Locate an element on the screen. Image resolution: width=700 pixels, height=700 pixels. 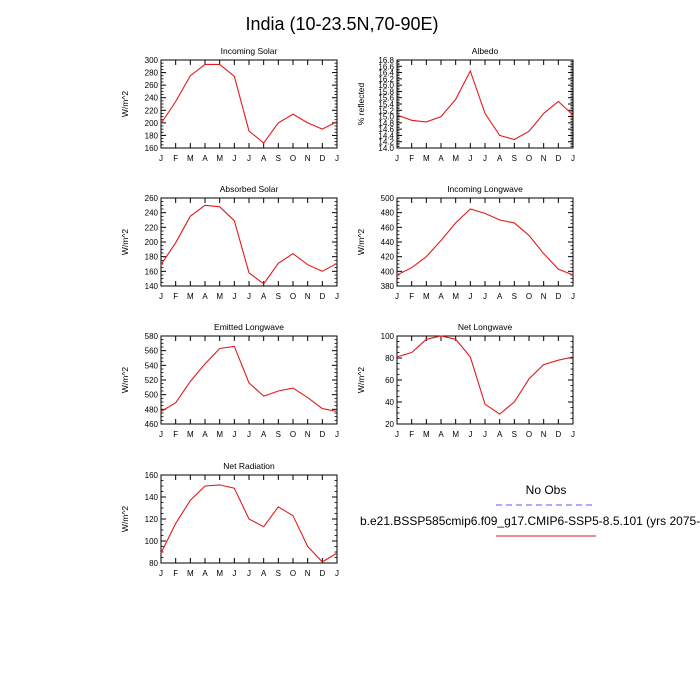
y-tick-label: 16.8 is located at coordinates (386, 60).